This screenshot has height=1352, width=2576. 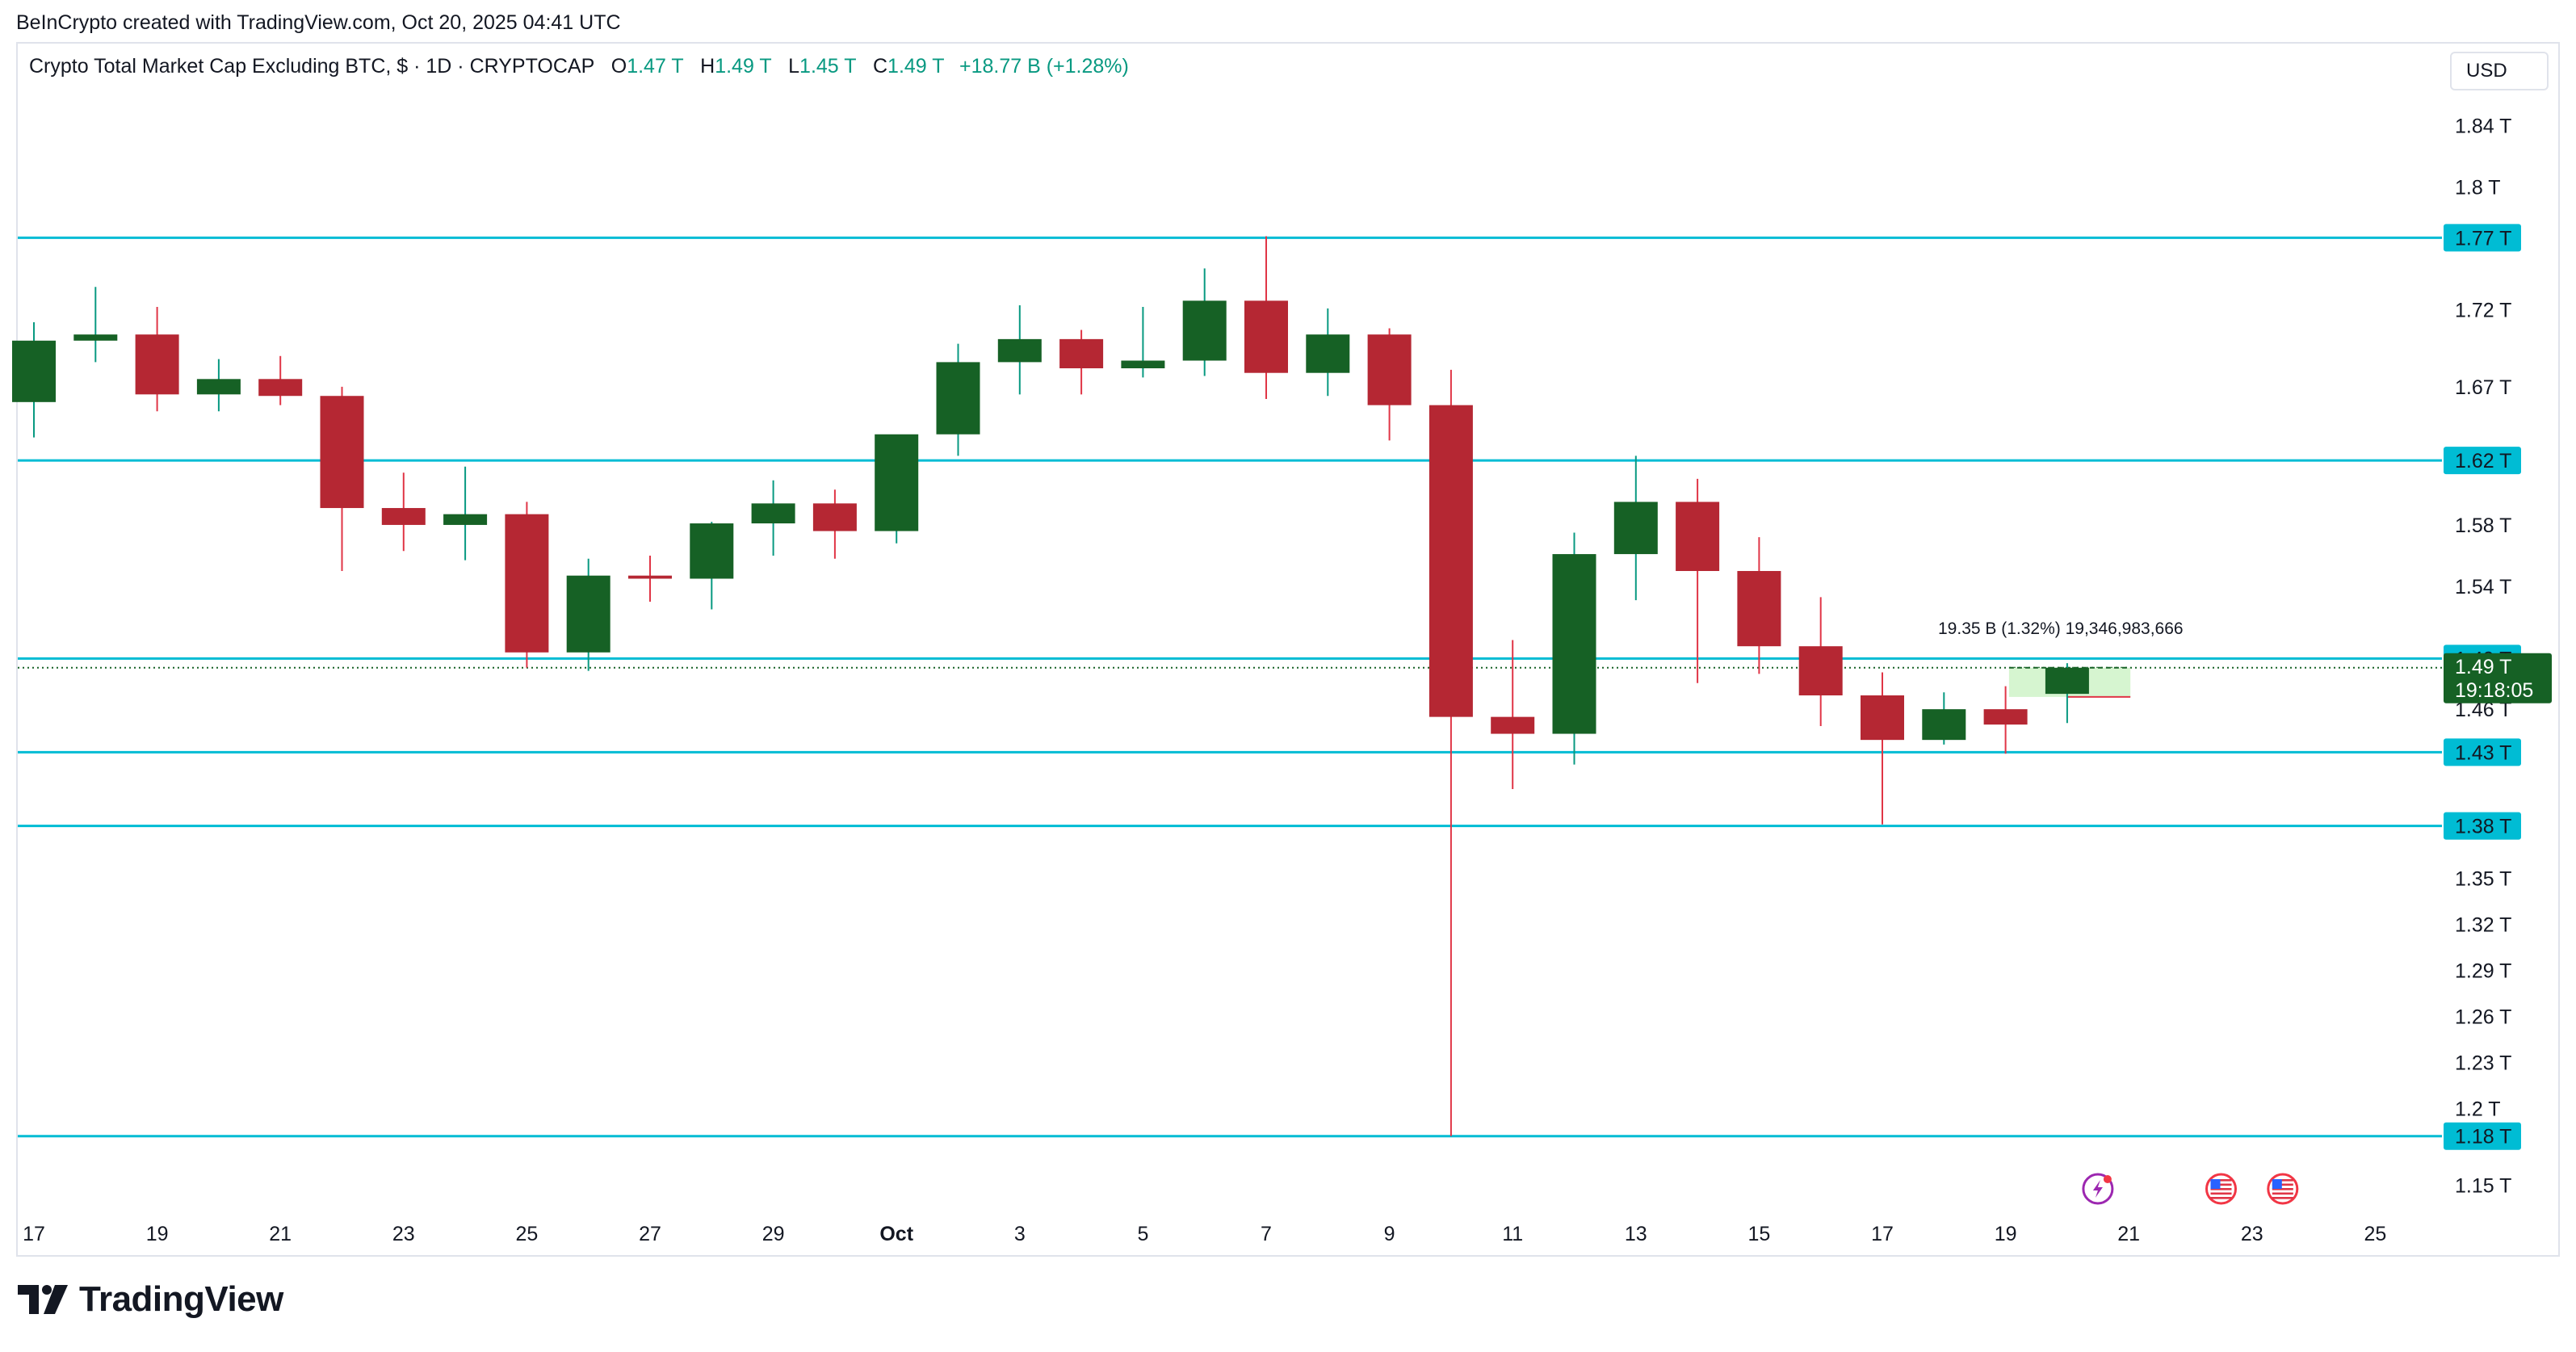 What do you see at coordinates (1044, 66) in the screenshot?
I see `change-value: +18.77 B (+1.28%)` at bounding box center [1044, 66].